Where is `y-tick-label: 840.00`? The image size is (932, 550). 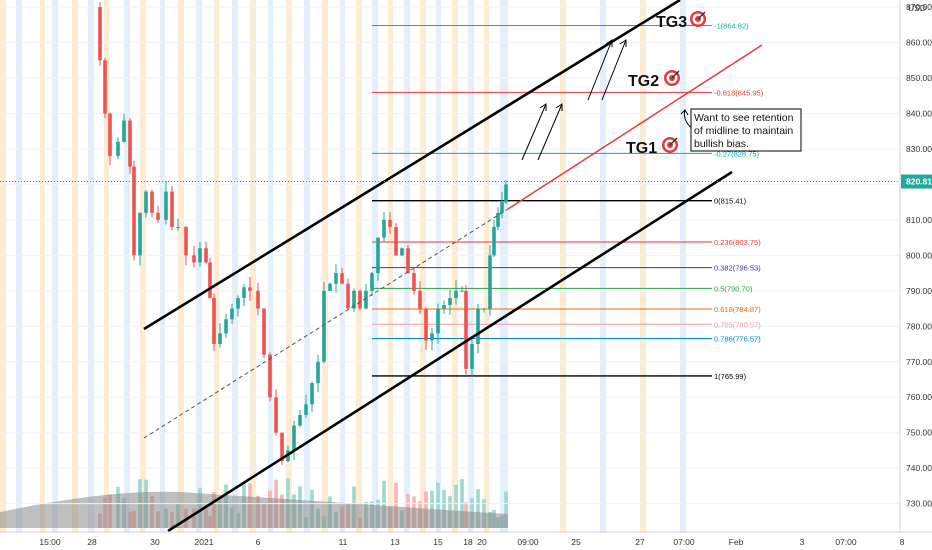
y-tick-label: 840.00 is located at coordinates (919, 113).